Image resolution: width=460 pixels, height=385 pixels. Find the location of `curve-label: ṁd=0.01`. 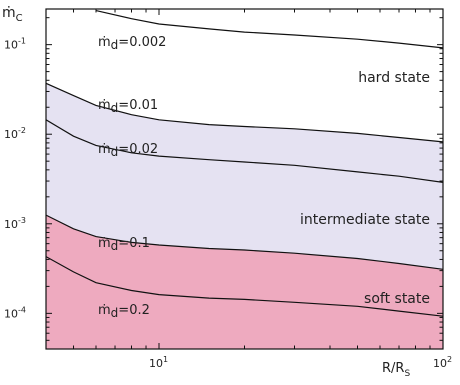

curve-label: ṁd=0.01 is located at coordinates (128, 106).